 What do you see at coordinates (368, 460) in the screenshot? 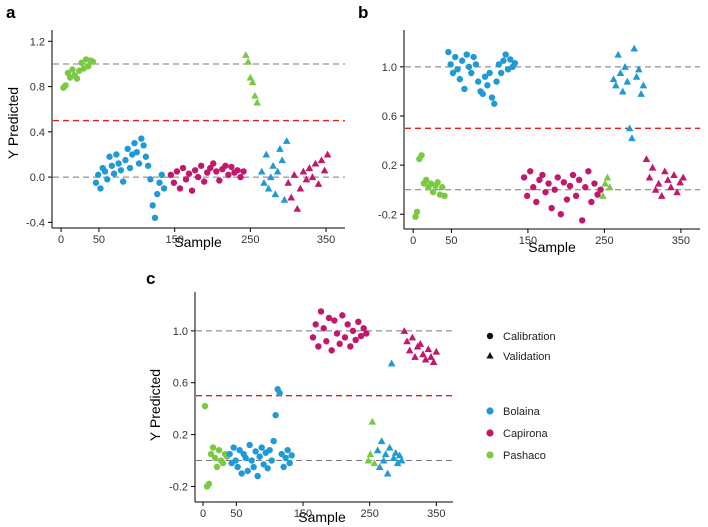
I see `panel-c-pashaco-validation-point` at bounding box center [368, 460].